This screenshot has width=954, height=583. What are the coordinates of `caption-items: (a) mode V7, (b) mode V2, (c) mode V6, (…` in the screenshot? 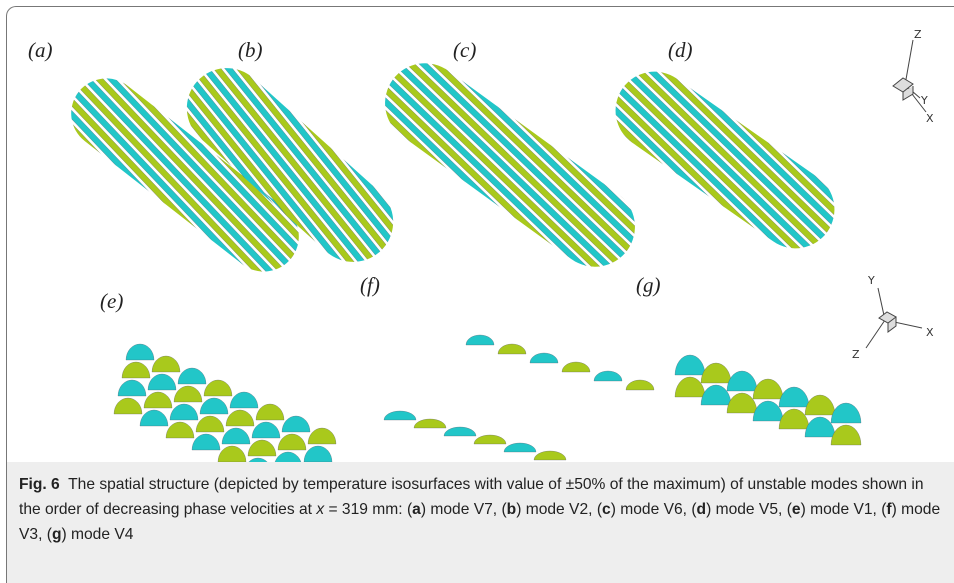 It's located at (479, 522).